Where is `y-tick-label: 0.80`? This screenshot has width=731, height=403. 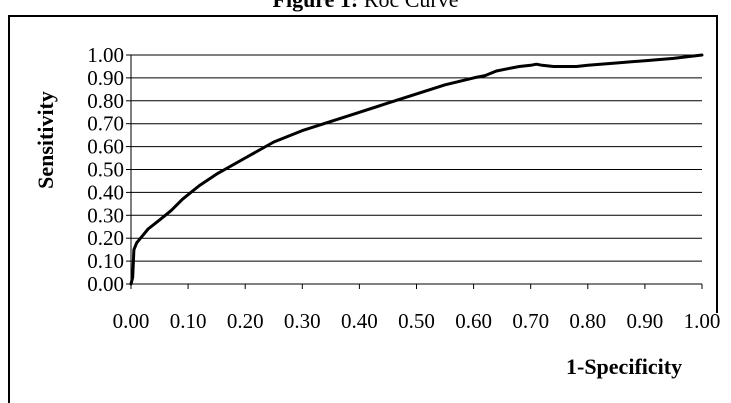
y-tick-label: 0.80 is located at coordinates (105, 101).